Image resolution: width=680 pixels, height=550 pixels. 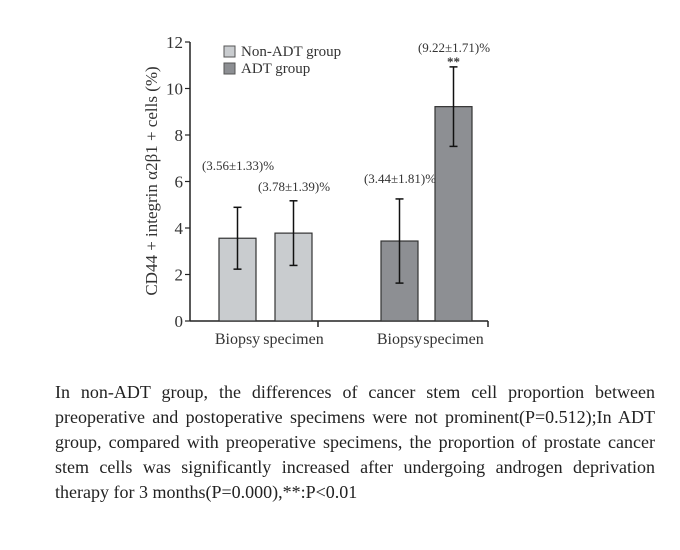 What do you see at coordinates (453, 61) in the screenshot?
I see `significance-marker: **` at bounding box center [453, 61].